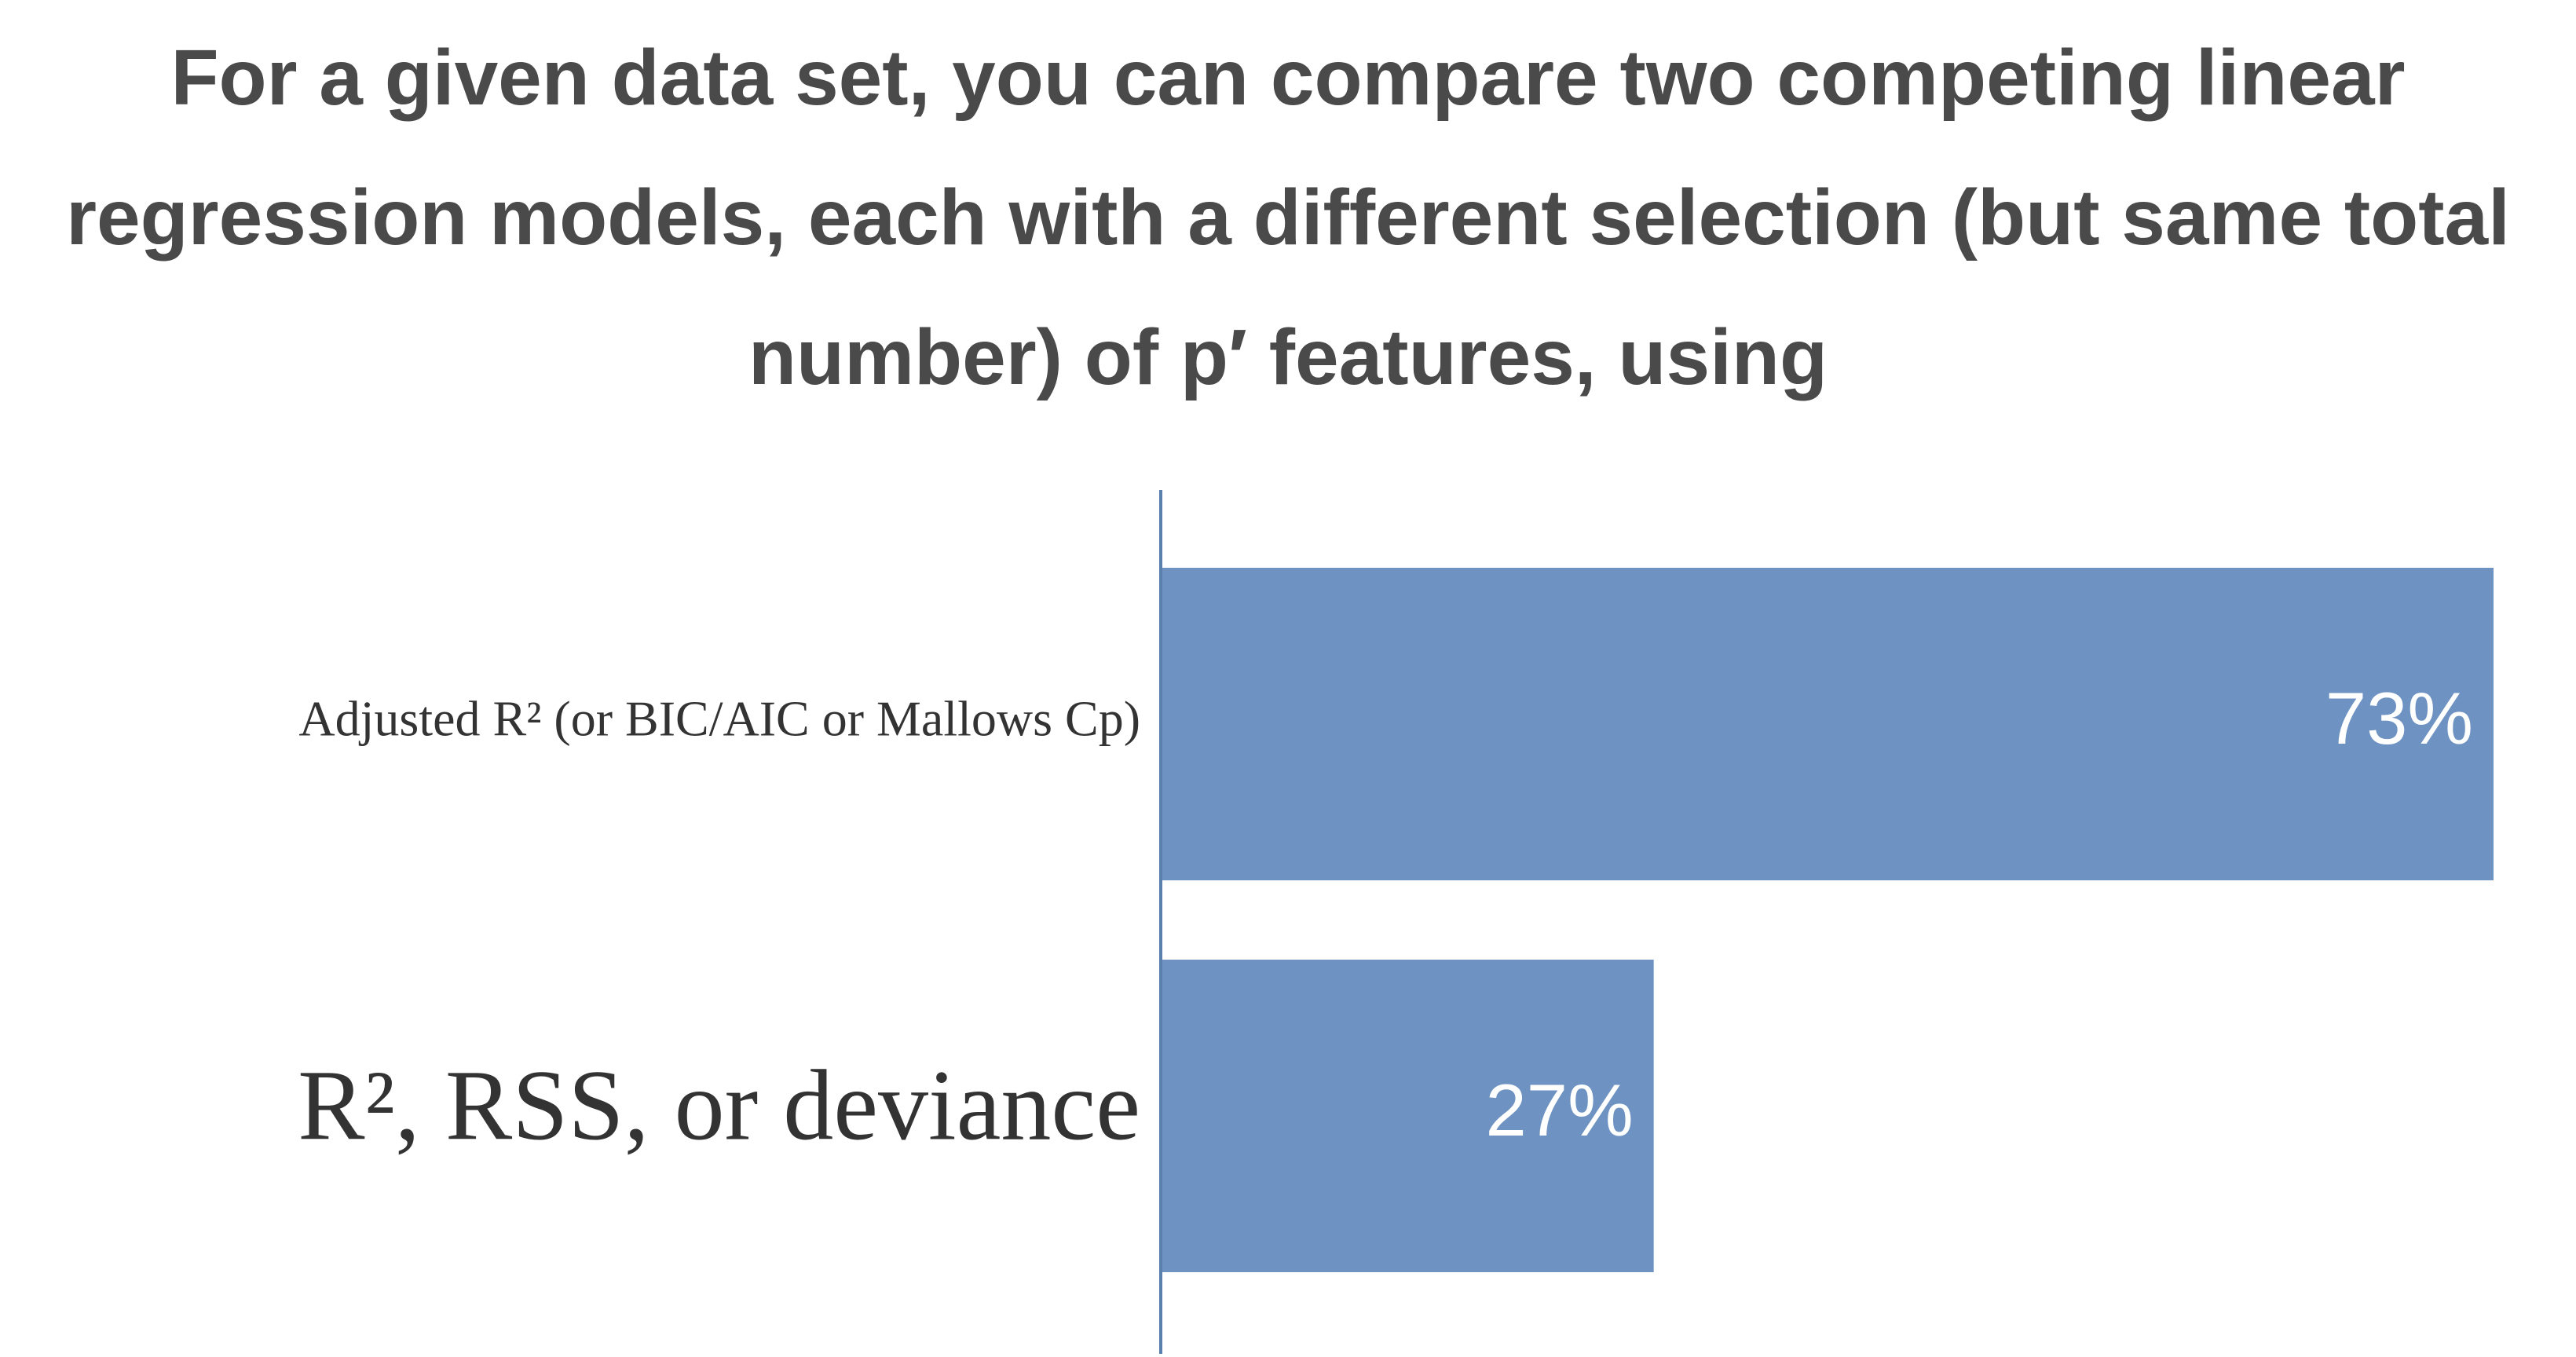  What do you see at coordinates (2399, 718) in the screenshot?
I see `value-label: 73%` at bounding box center [2399, 718].